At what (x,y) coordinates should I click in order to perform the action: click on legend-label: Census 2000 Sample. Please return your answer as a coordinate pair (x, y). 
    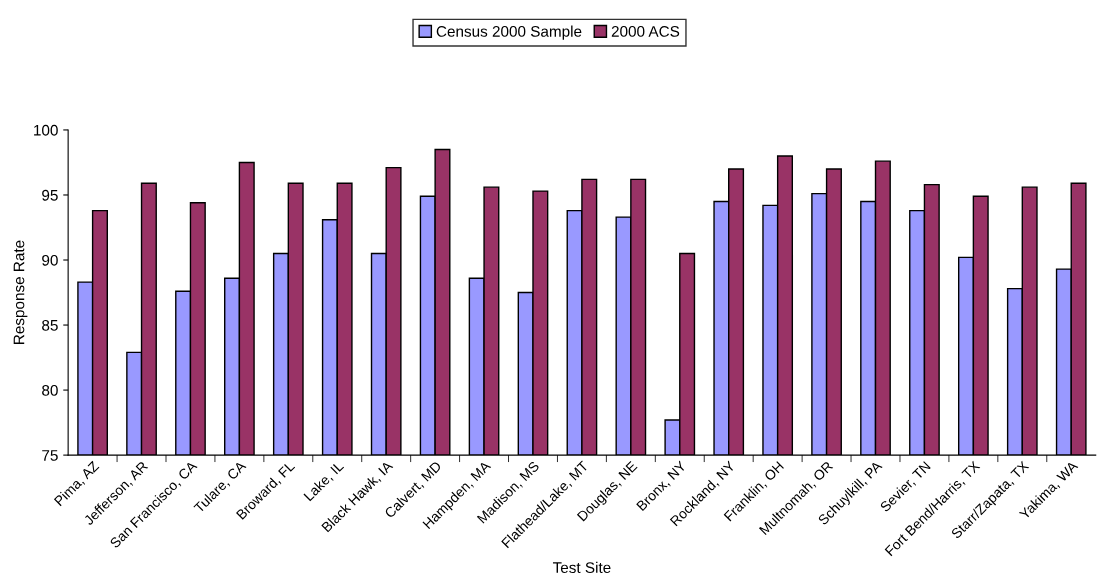
    Looking at the image, I should click on (509, 32).